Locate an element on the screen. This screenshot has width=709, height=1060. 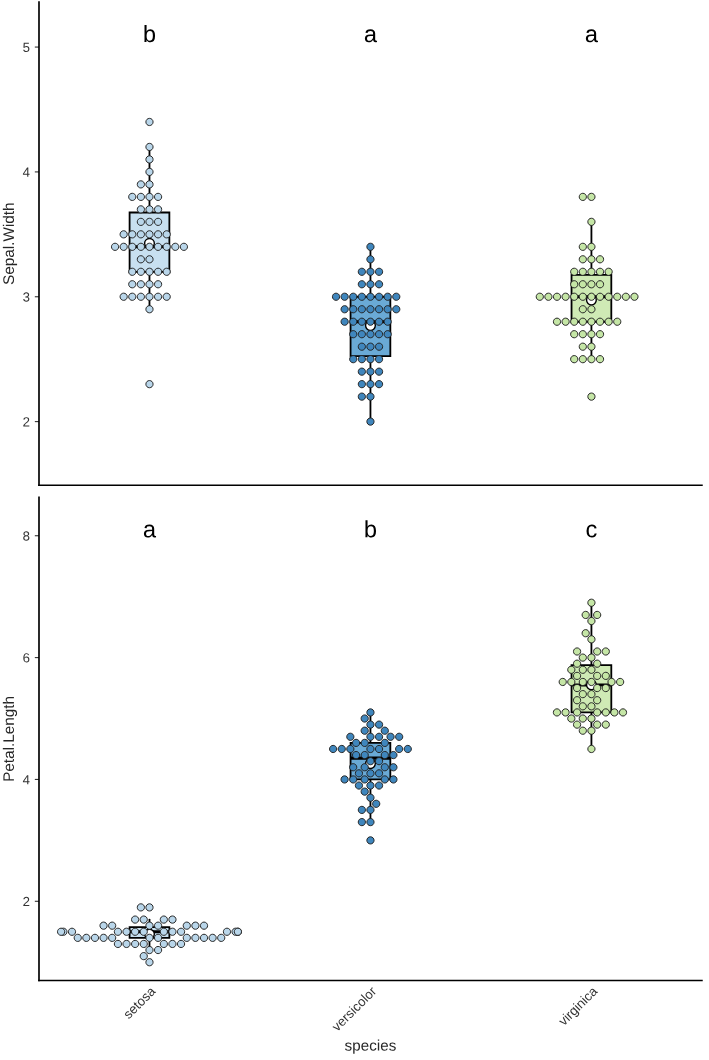
annotation: c is located at coordinates (591, 531).